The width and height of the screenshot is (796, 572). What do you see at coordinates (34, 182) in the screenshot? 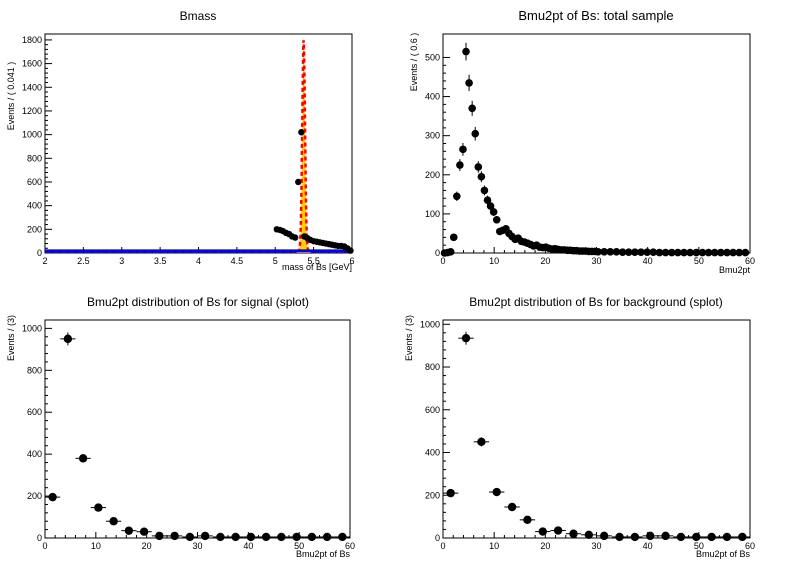
I see `y-tick-label: 600` at bounding box center [34, 182].